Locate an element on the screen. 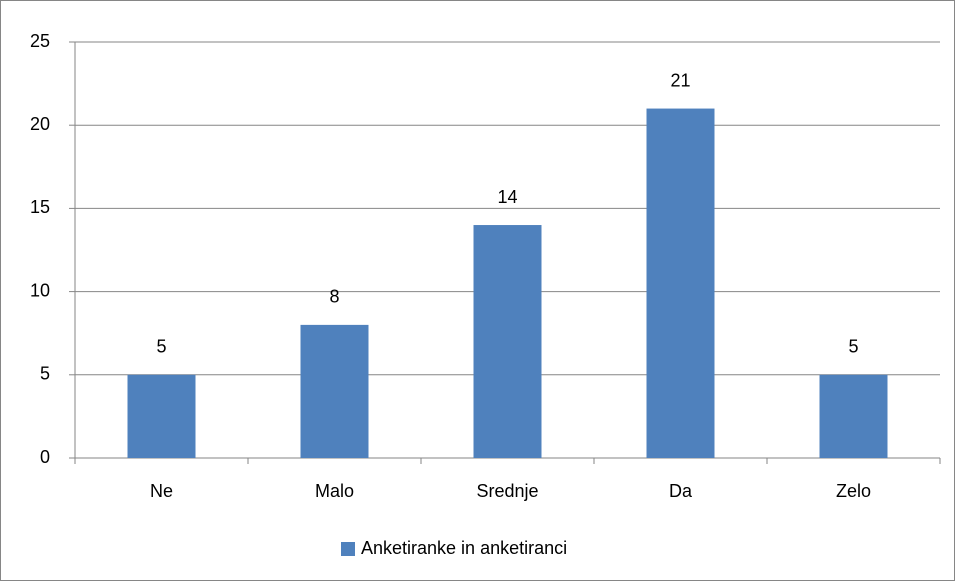  x-tick-label: Srednje is located at coordinates (507, 491).